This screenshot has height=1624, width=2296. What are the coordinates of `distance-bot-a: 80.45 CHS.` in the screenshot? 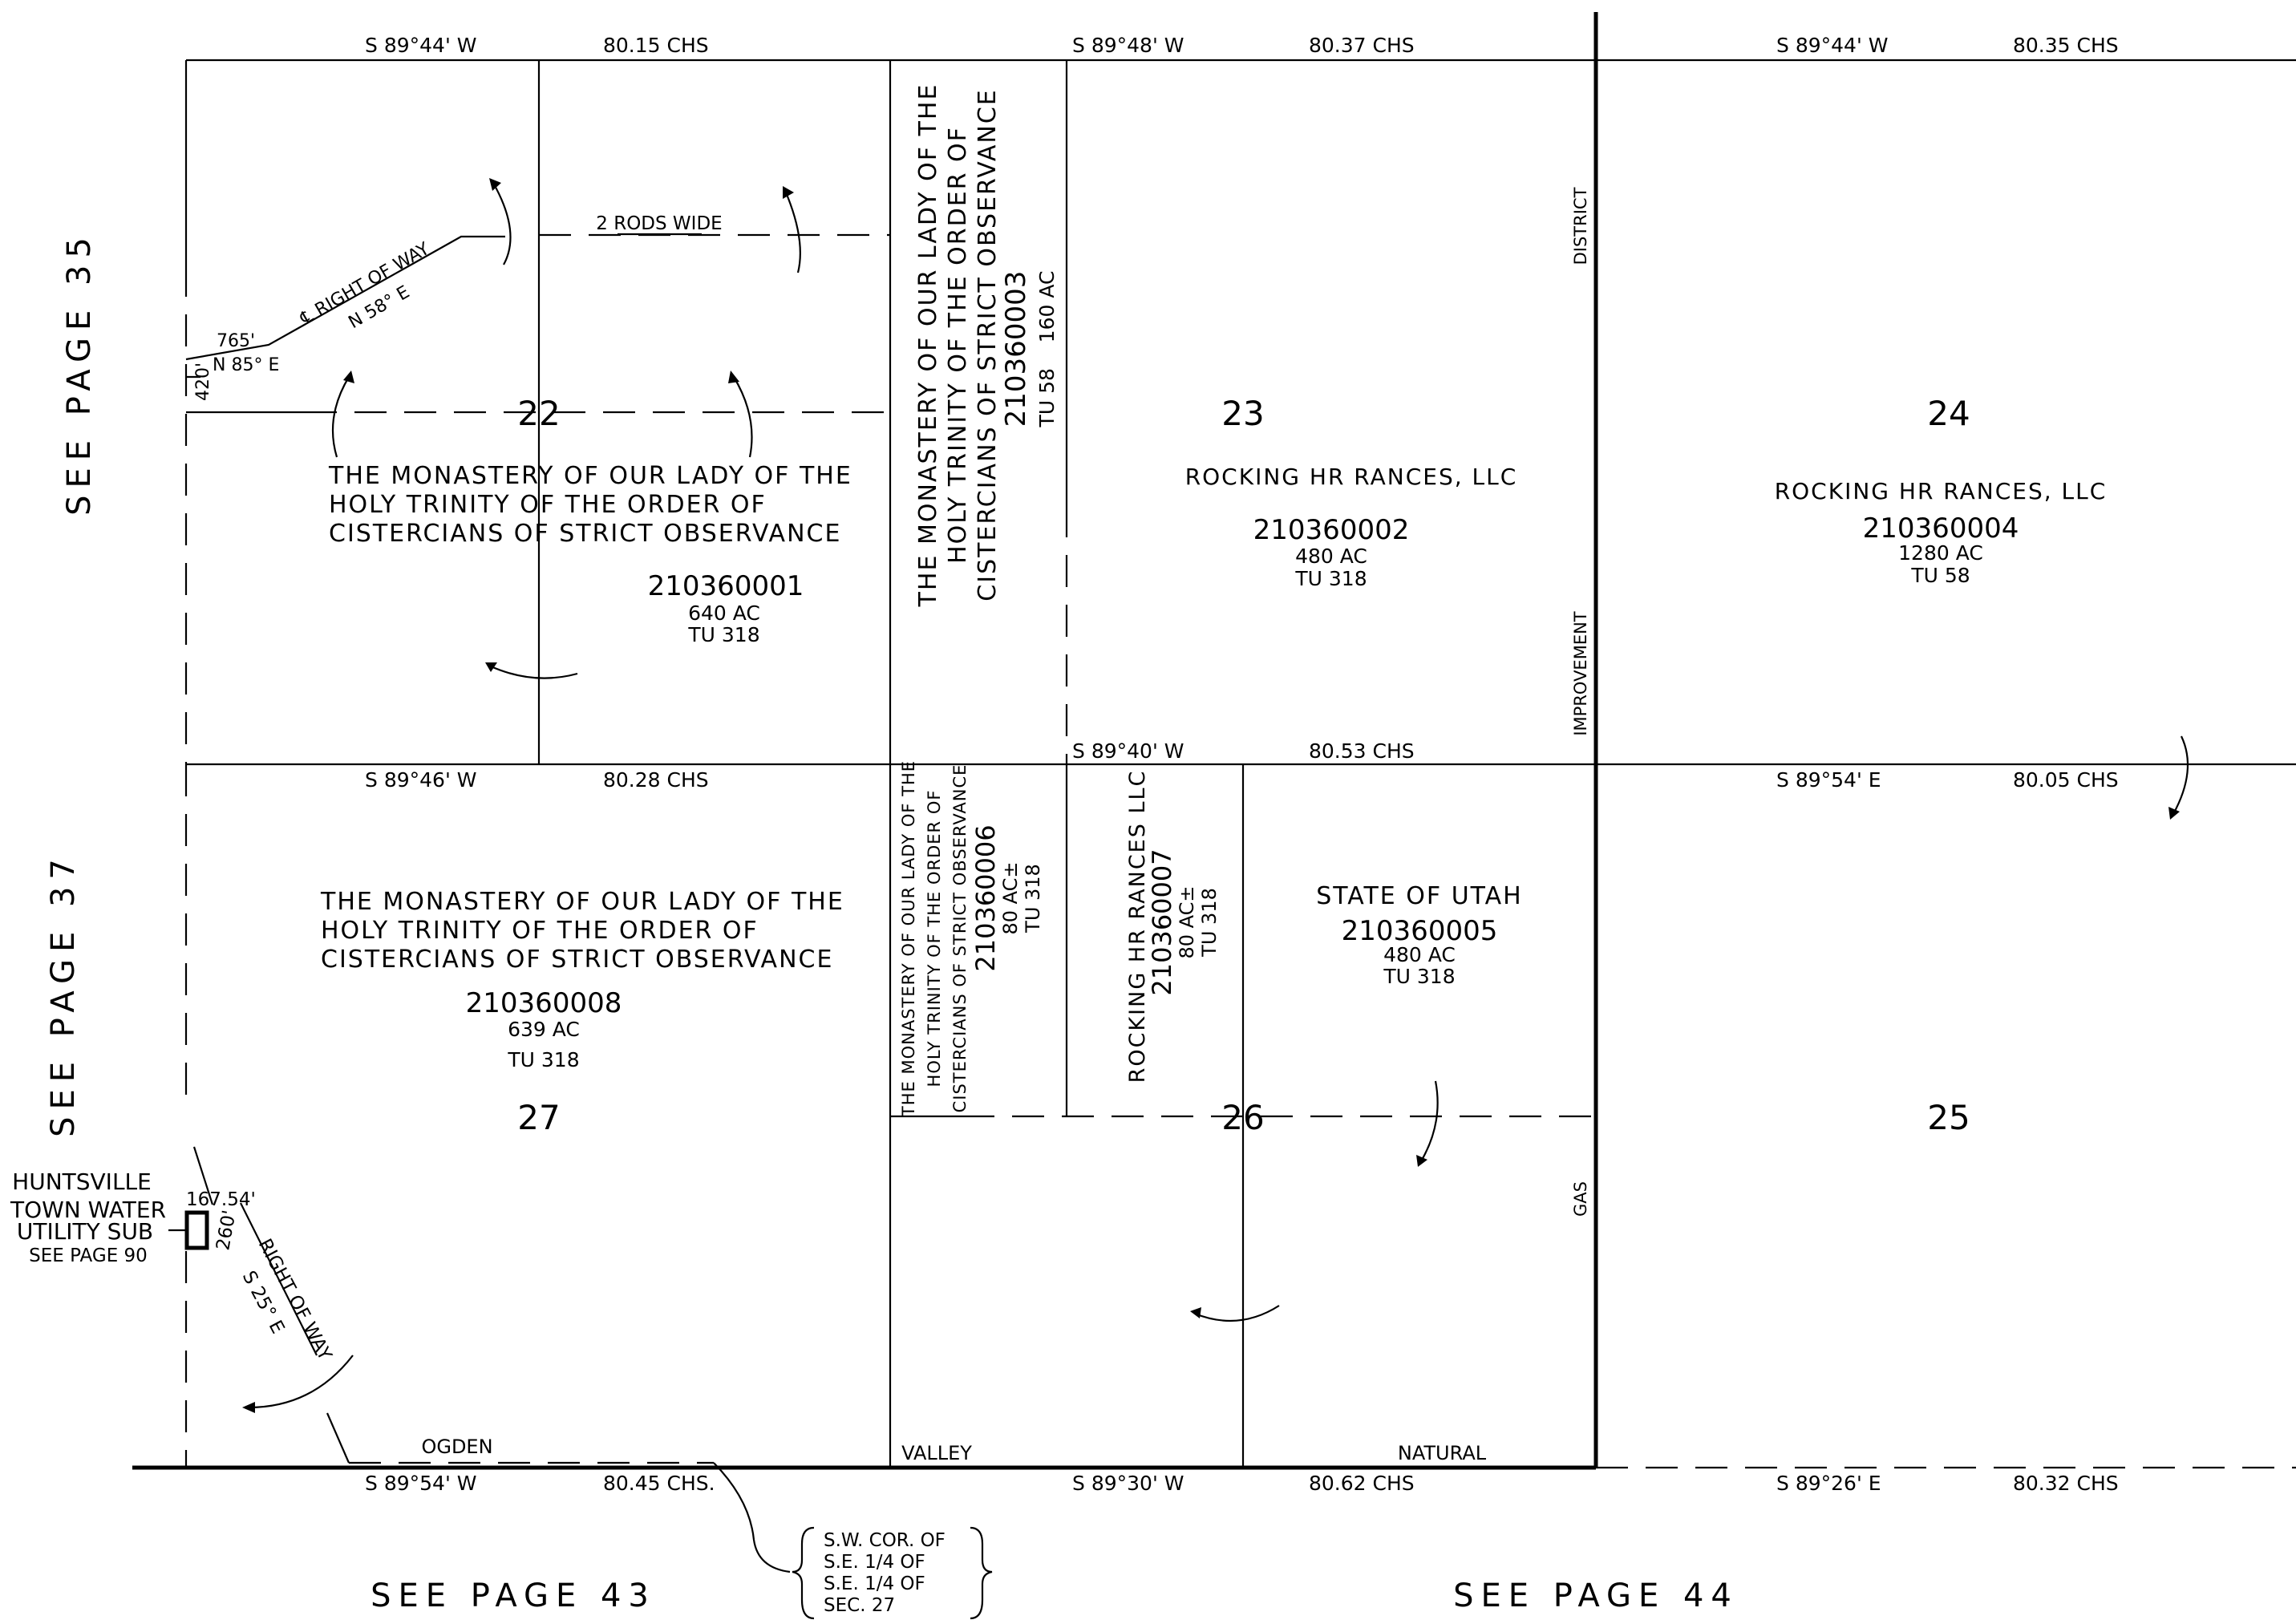 It's located at (659, 1483).